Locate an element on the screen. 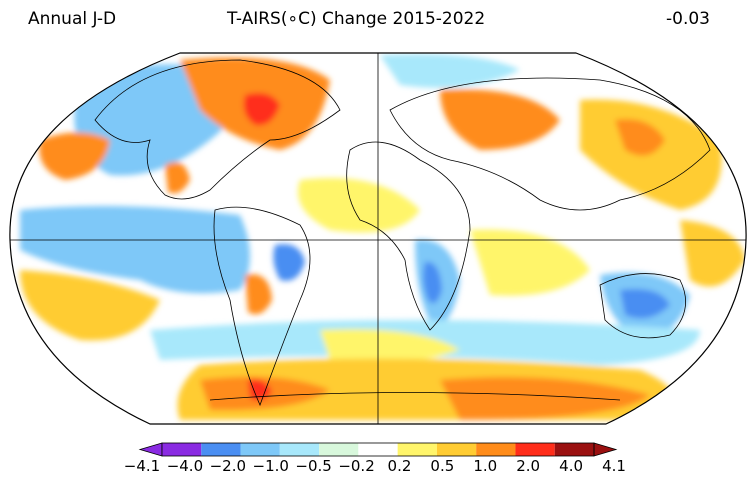 This screenshot has height=486, width=756. australia-core-cool is located at coordinates (645, 304).